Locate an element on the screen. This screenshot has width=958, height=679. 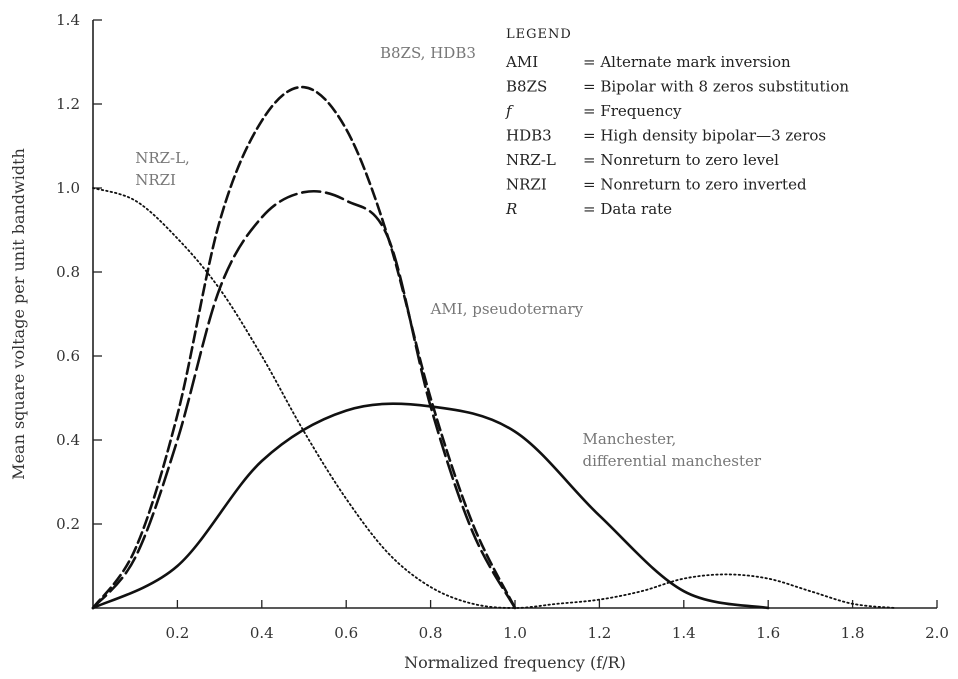
x-tick-label: 0.4 is located at coordinates (262, 633).